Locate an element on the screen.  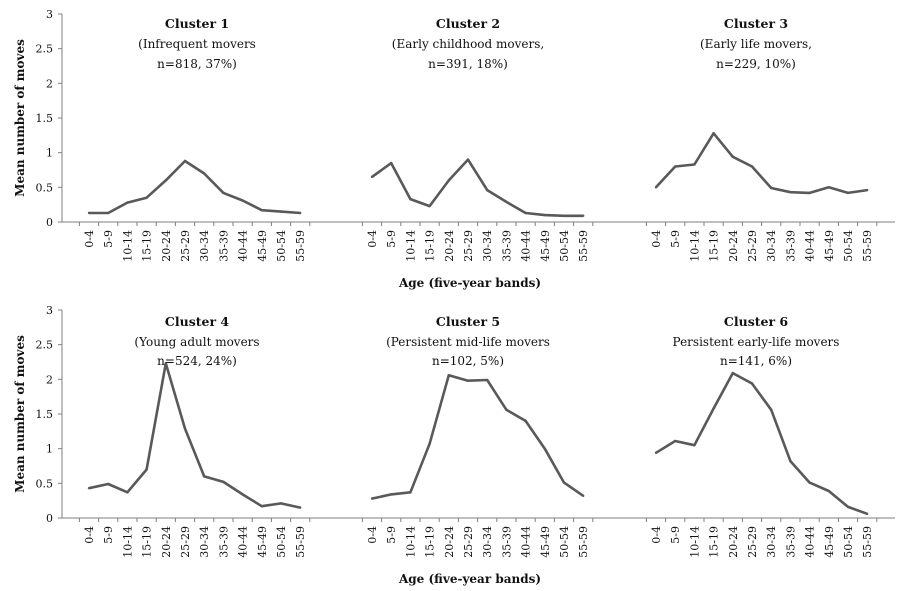
panel-subtitle-line1: (Early childhood movers, is located at coordinates (468, 44).